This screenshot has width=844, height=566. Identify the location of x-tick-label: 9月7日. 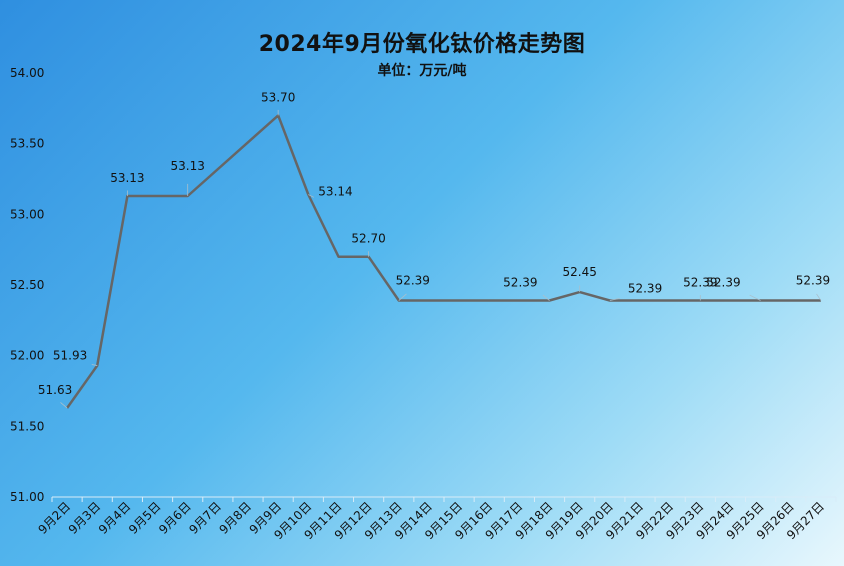
(205, 518).